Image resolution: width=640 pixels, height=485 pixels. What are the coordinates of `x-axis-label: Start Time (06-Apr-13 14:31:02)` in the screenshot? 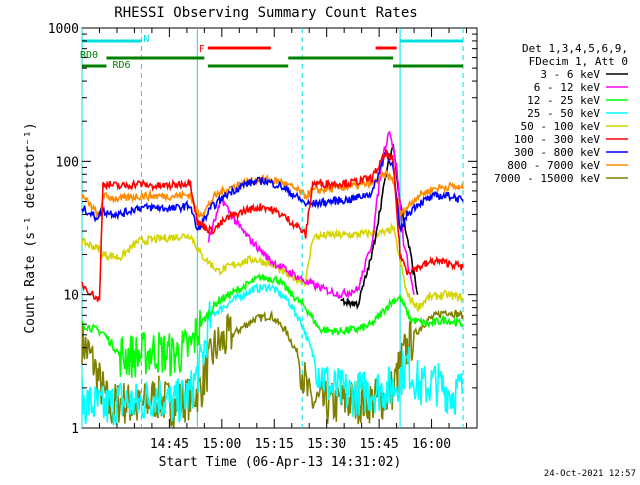 It's located at (280, 462).